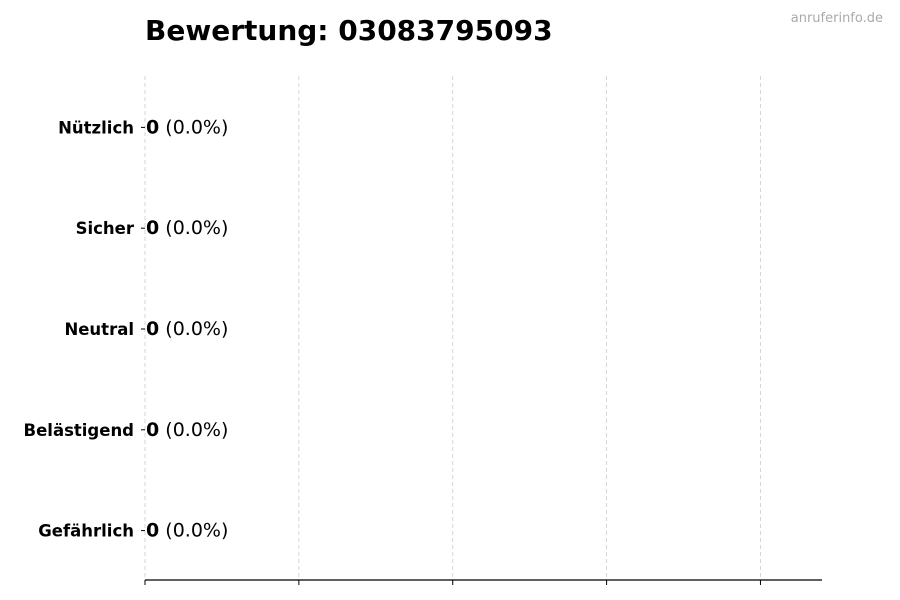 This screenshot has width=900, height=600. What do you see at coordinates (79, 430) in the screenshot?
I see `category-label: Belästigend` at bounding box center [79, 430].